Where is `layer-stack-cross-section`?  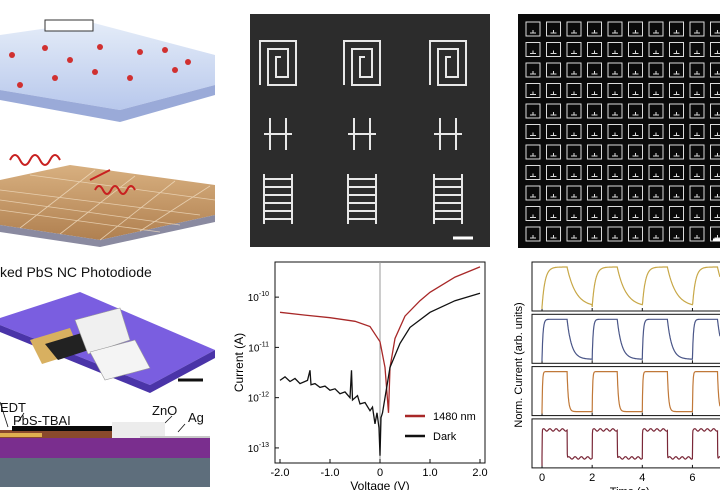
layer-stack-cross-section is located at coordinates (105, 444).